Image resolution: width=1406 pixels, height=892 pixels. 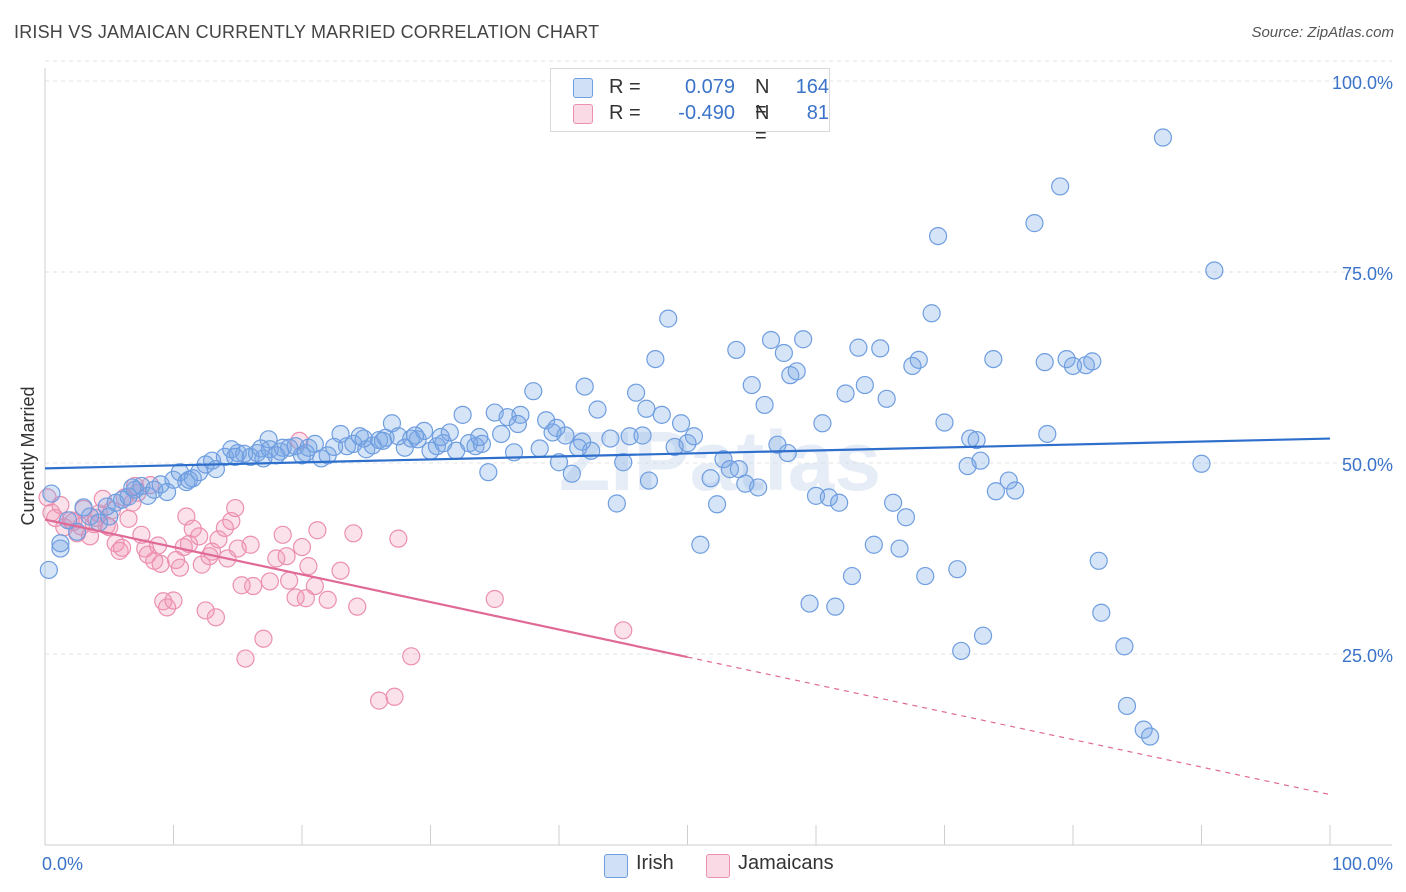 I want to click on legend-label-jamaicans: Jamaicans, so click(x=786, y=863).